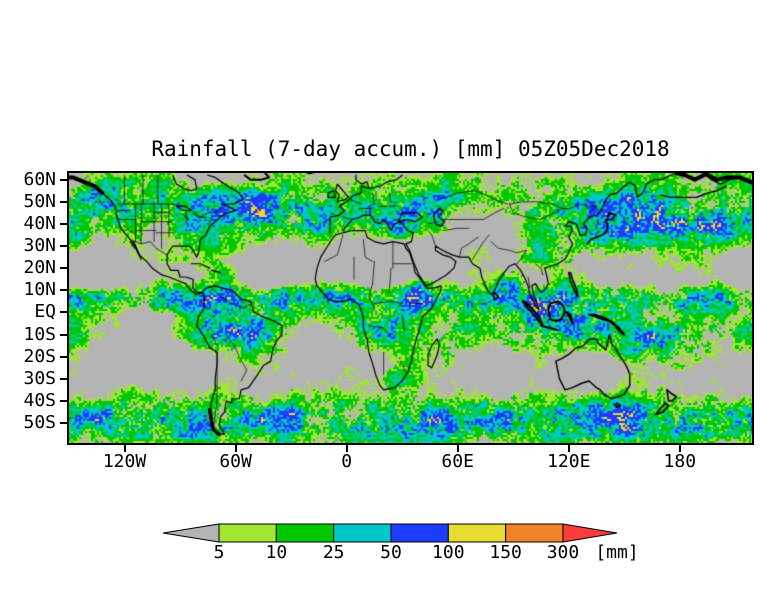  Describe the element at coordinates (590, 533) in the screenshot. I see `colorbar-above-max-arrow` at that location.